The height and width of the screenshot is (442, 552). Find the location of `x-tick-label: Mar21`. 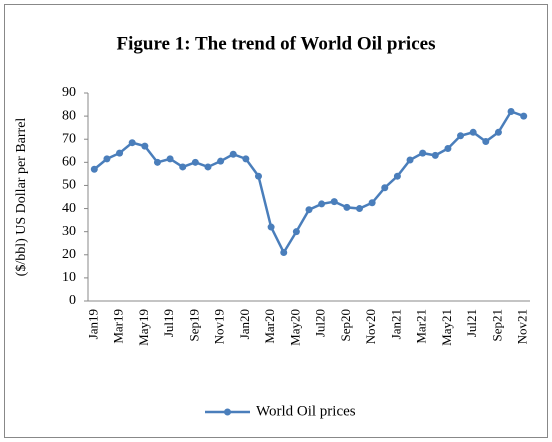

x-tick-label: Mar21 is located at coordinates (421, 326).